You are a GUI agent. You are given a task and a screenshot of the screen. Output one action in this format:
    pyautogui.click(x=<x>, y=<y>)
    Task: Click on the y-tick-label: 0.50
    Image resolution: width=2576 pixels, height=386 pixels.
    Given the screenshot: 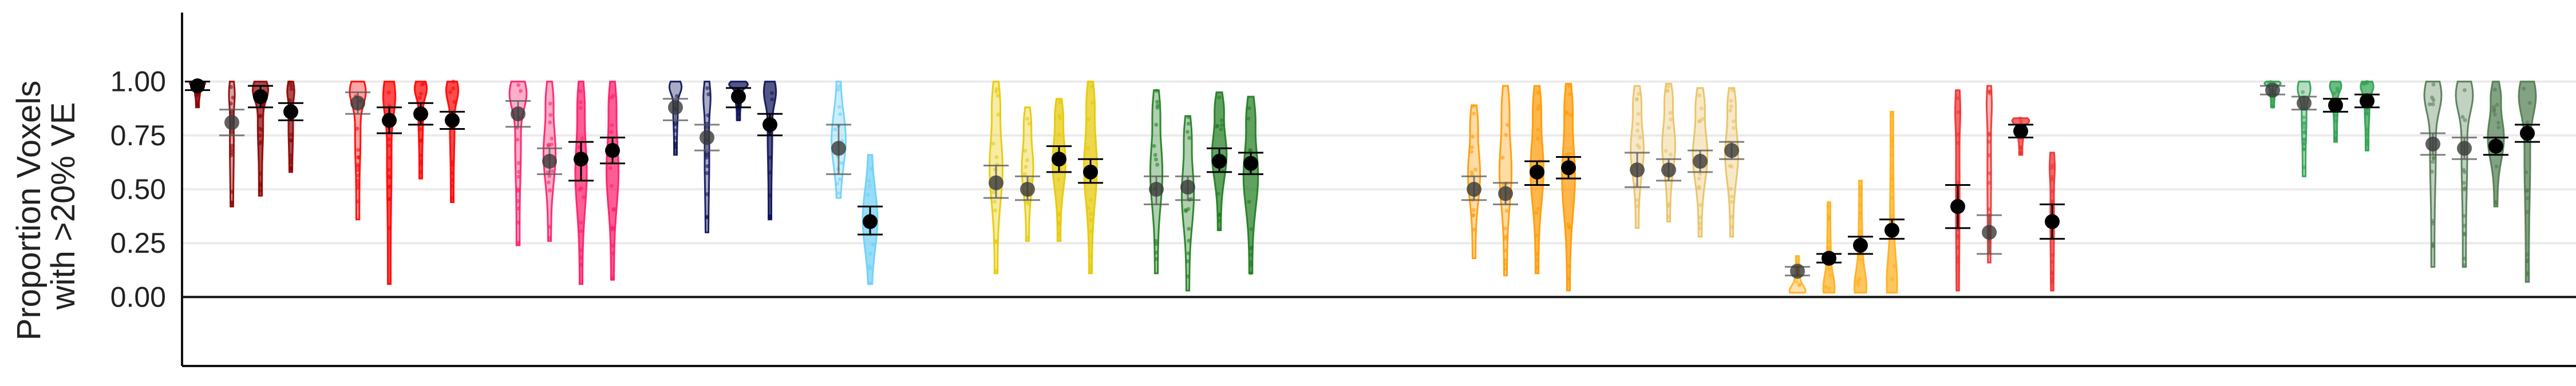 What is the action you would take?
    pyautogui.click(x=138, y=189)
    